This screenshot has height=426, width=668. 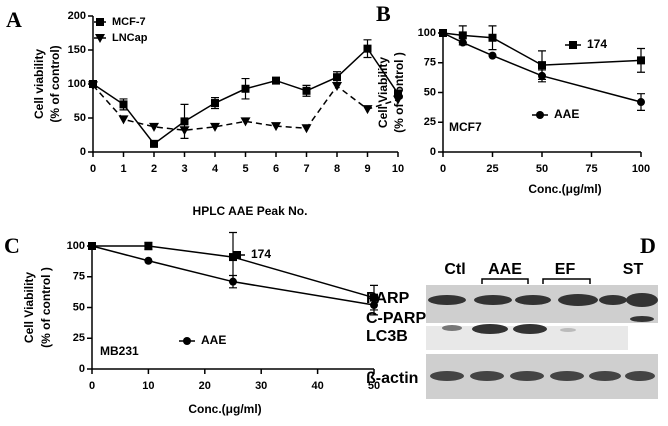 I want to click on x-tick-label: 25, so click(x=492, y=169).